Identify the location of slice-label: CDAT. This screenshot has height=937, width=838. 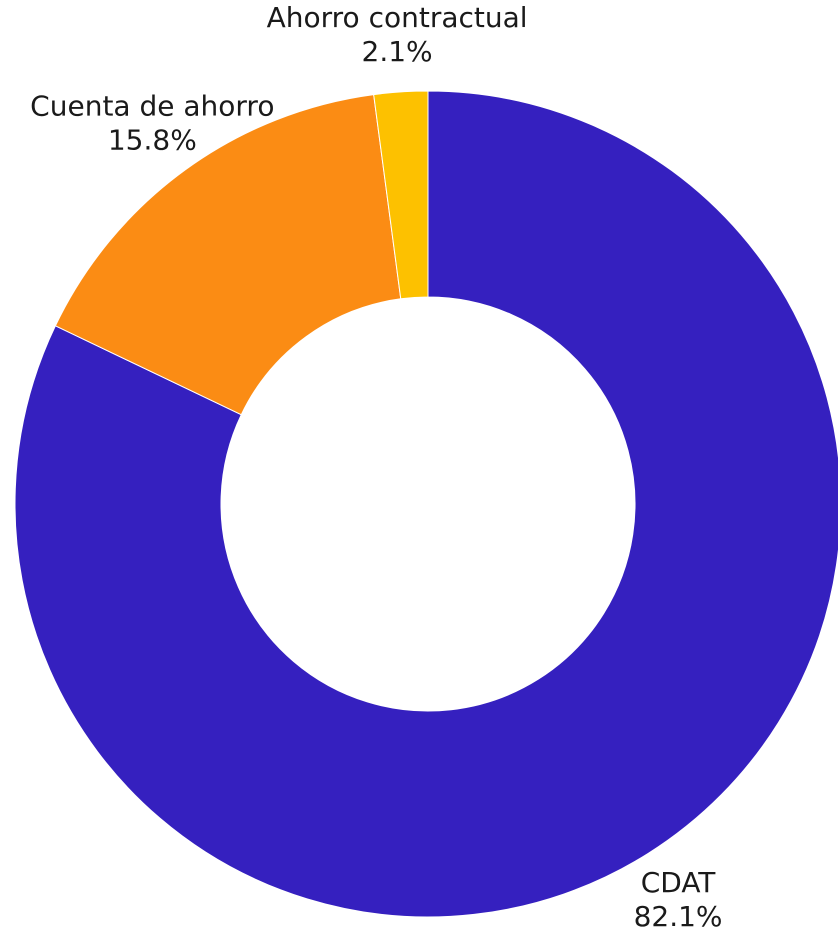
(679, 882).